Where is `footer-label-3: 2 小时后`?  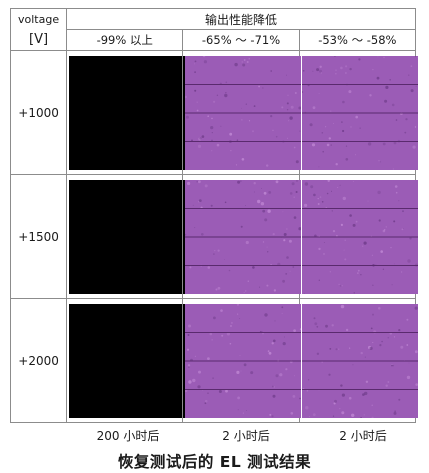 footer-label-3: 2 小时后 is located at coordinates (363, 436).